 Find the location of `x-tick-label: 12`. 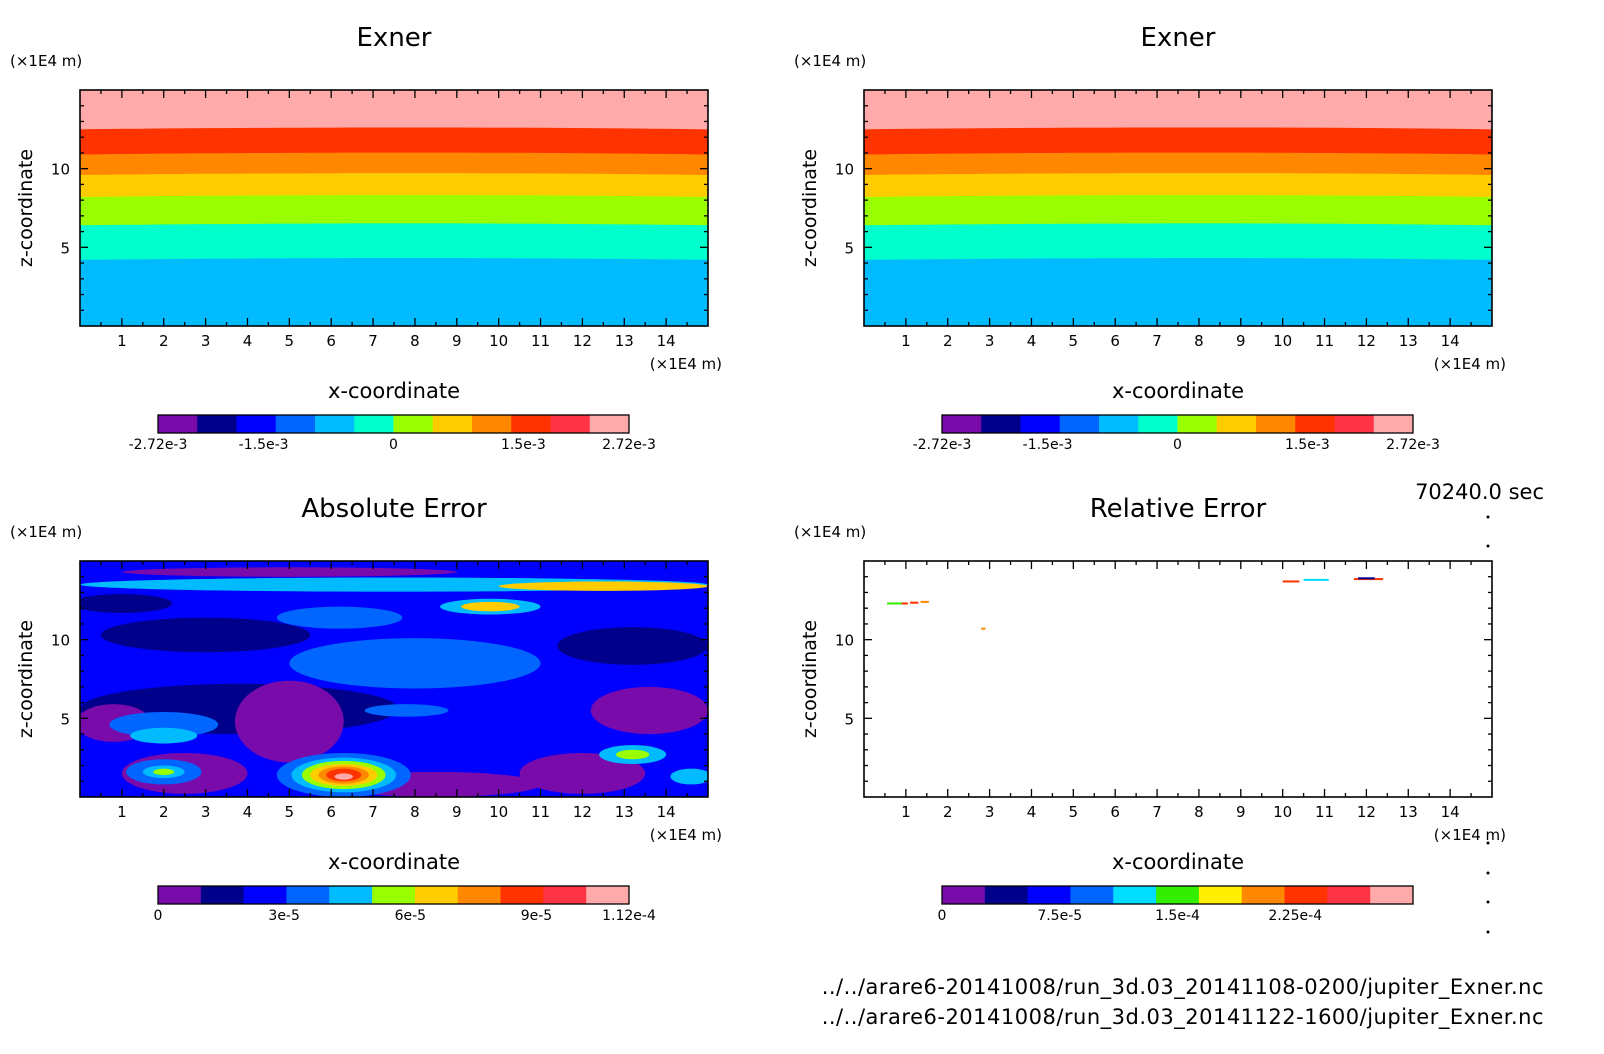

x-tick-label: 12 is located at coordinates (582, 341).